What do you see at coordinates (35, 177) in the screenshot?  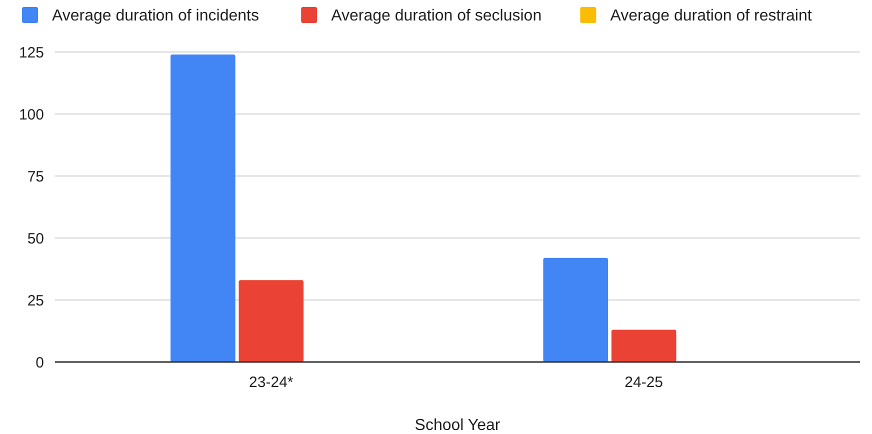 I see `y-tick-label: 75` at bounding box center [35, 177].